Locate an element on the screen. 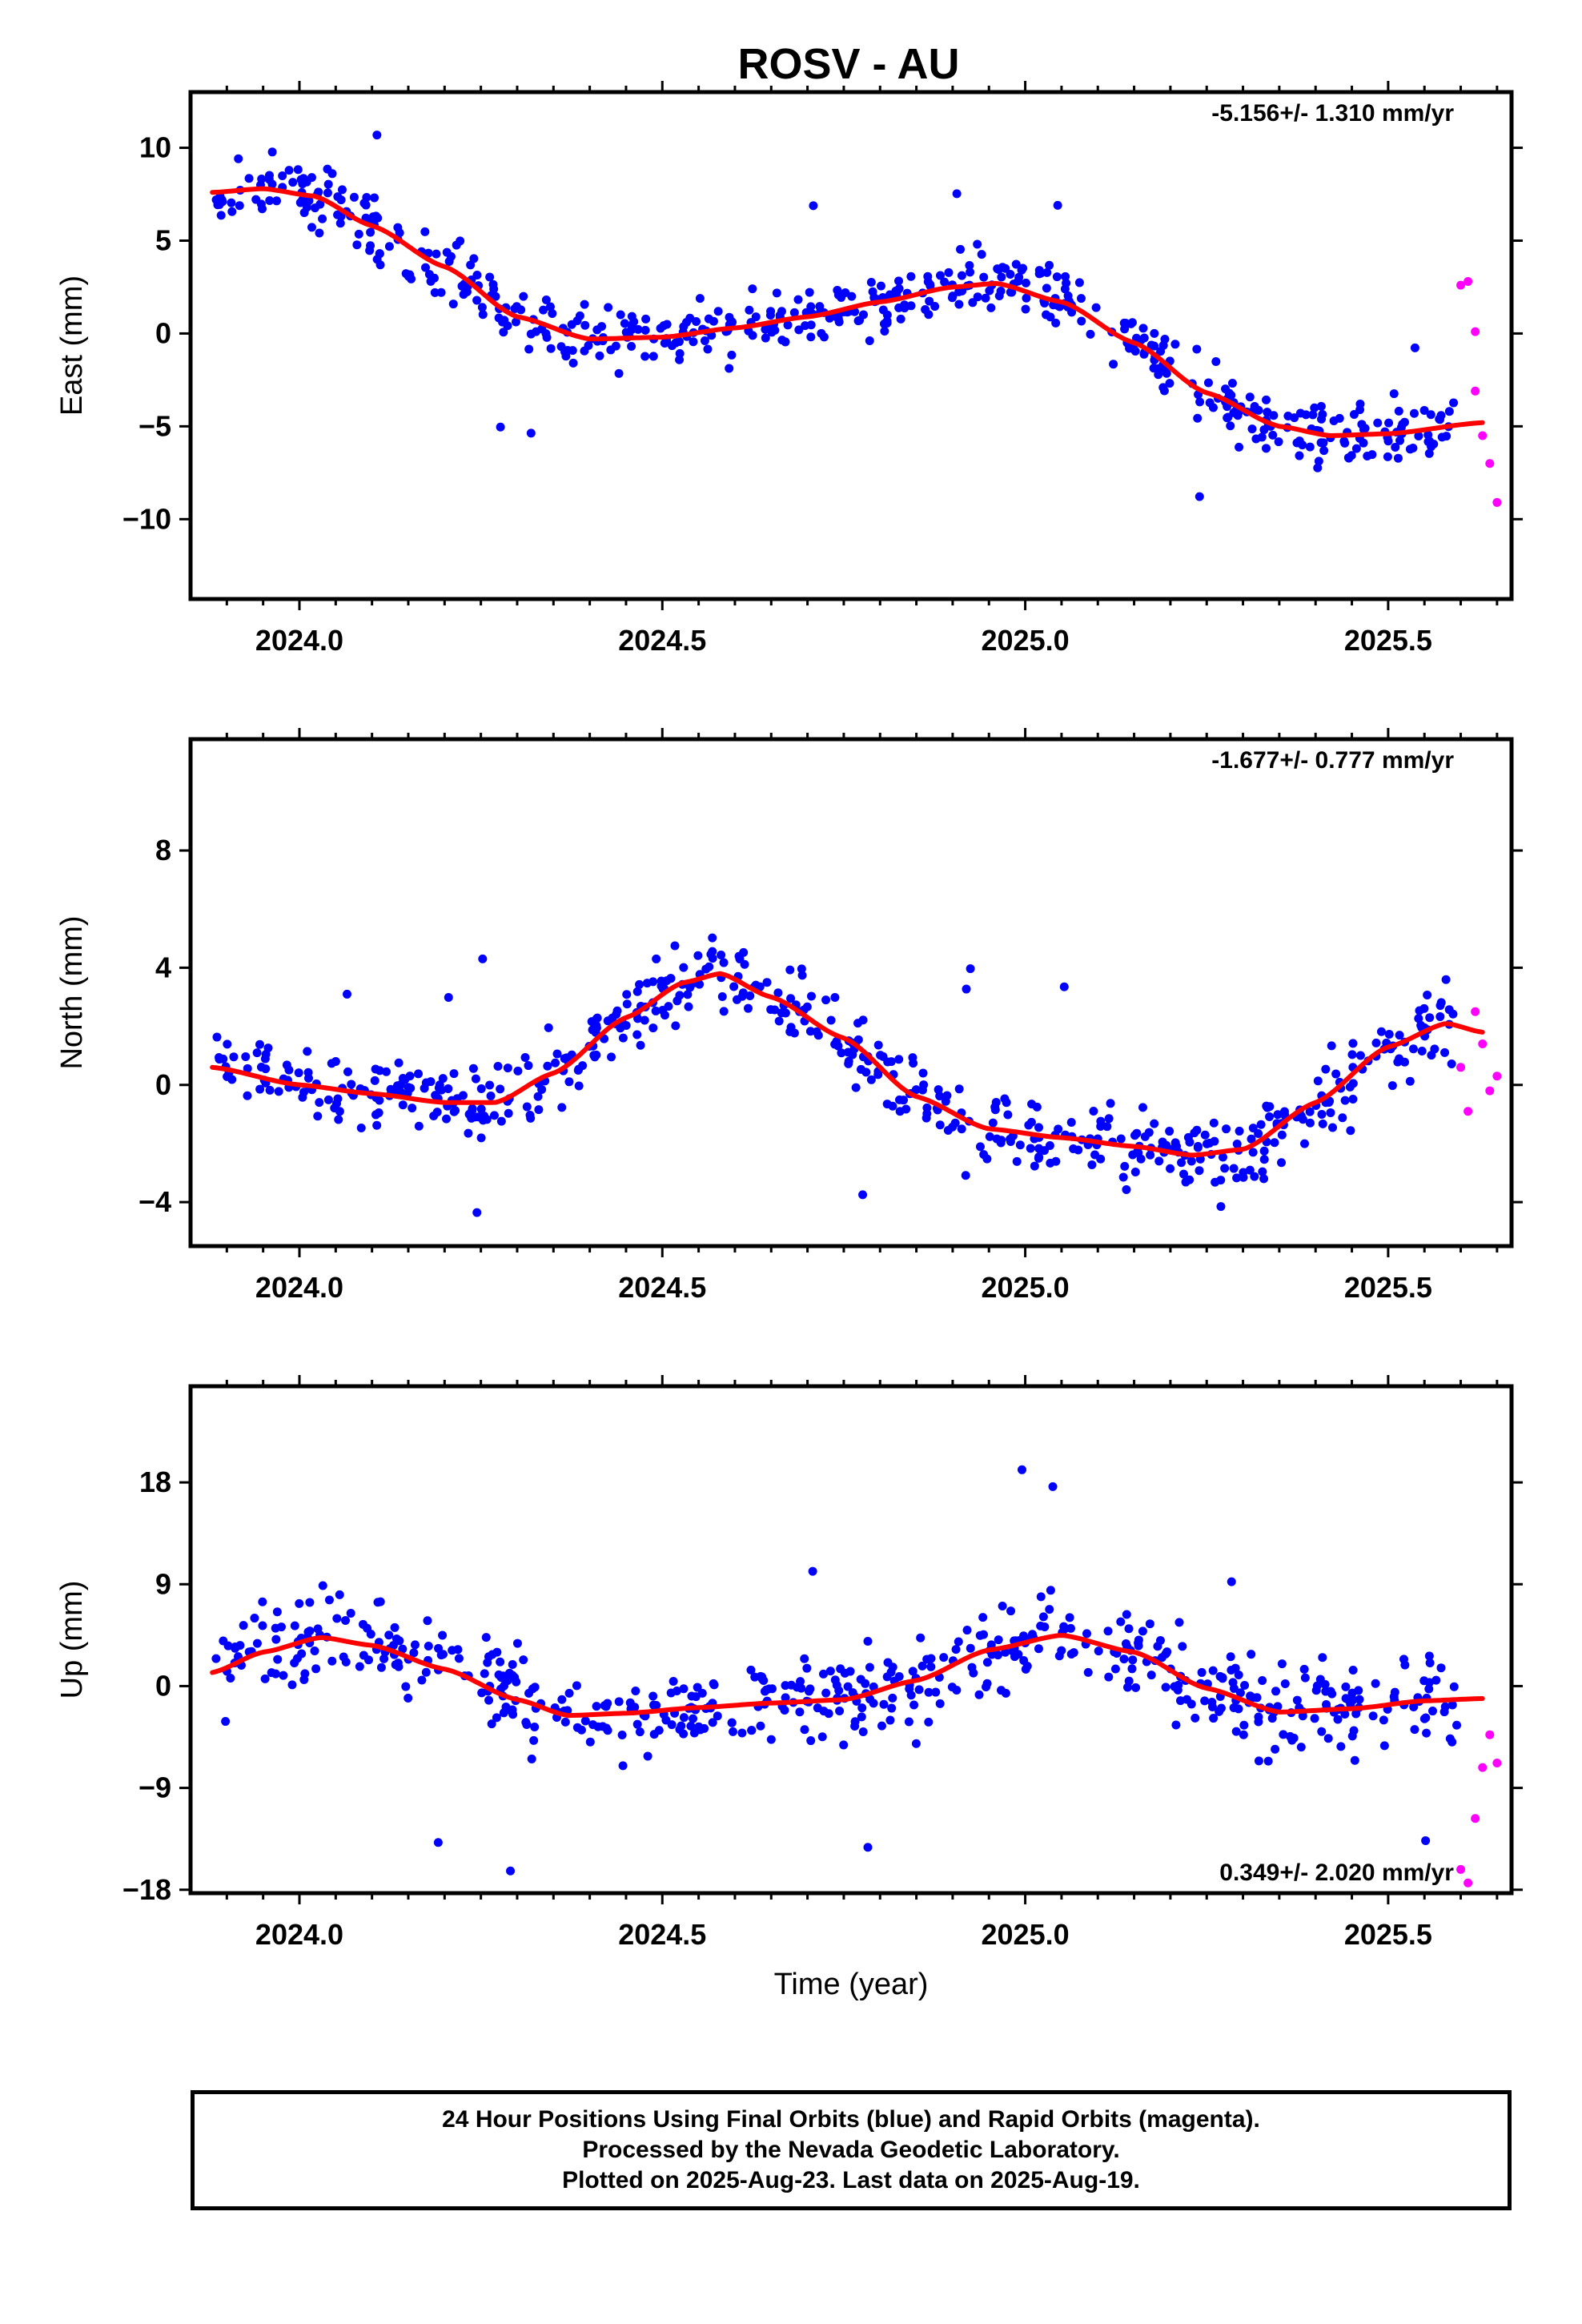 The width and height of the screenshot is (1582, 2324). east-y-tick-label: −10 is located at coordinates (146, 518).